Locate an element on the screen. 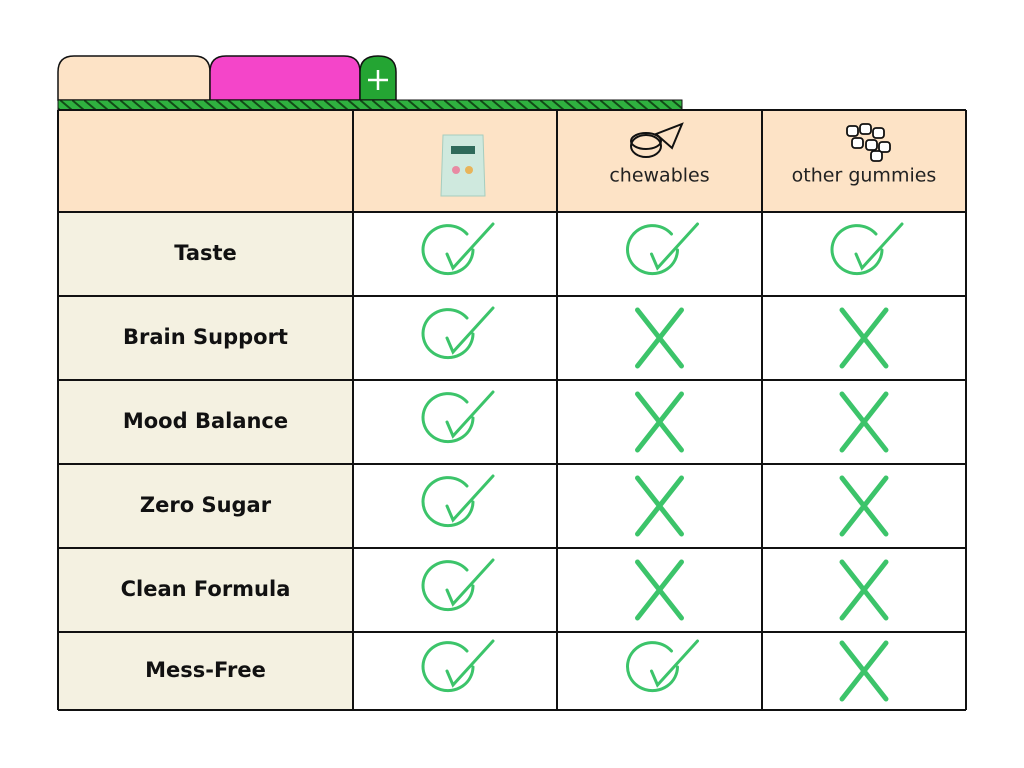  row-label: Mood Balance is located at coordinates (205, 421).